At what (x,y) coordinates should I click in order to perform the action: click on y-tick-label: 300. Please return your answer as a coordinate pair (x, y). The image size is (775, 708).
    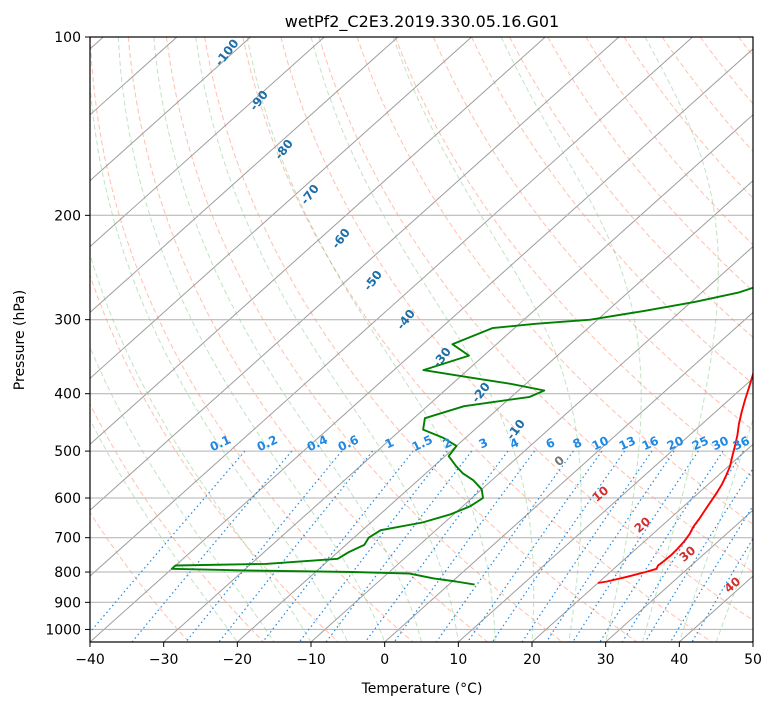
    Looking at the image, I should click on (67, 321).